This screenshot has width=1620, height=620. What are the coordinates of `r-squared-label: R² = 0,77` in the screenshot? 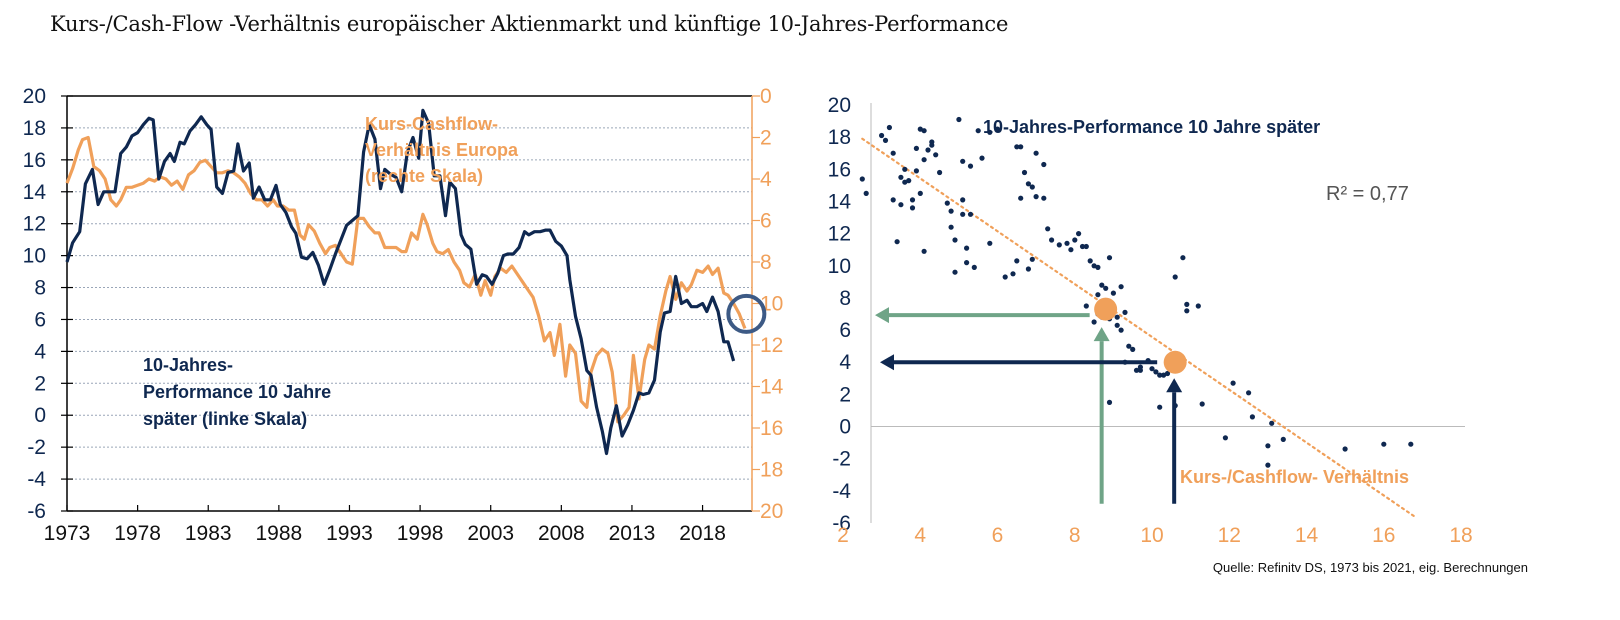 It's located at (1367, 194).